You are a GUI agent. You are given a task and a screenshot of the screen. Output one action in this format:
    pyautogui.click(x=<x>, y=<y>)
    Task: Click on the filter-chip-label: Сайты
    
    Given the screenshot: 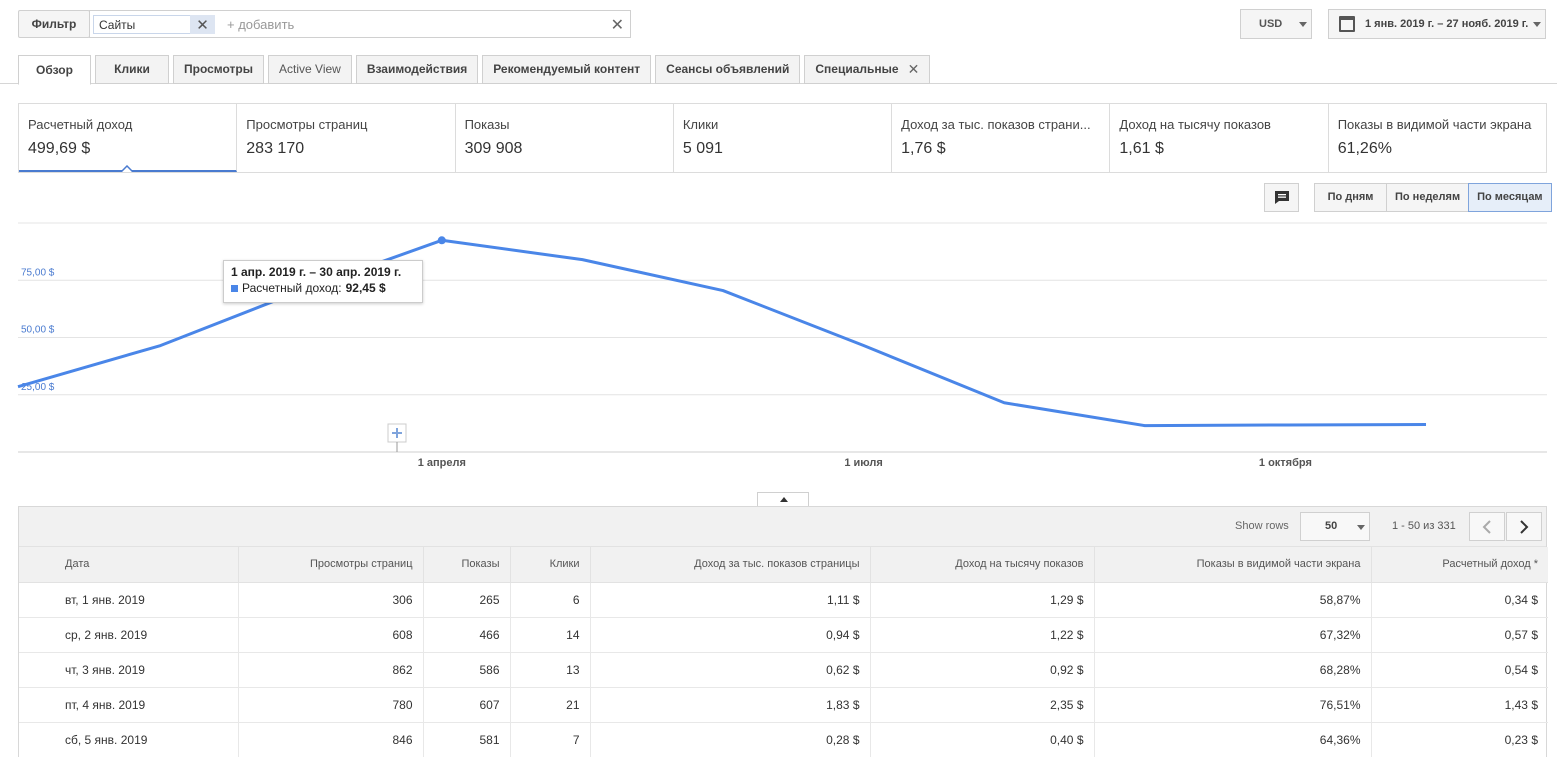 What is the action you would take?
    pyautogui.click(x=141, y=24)
    